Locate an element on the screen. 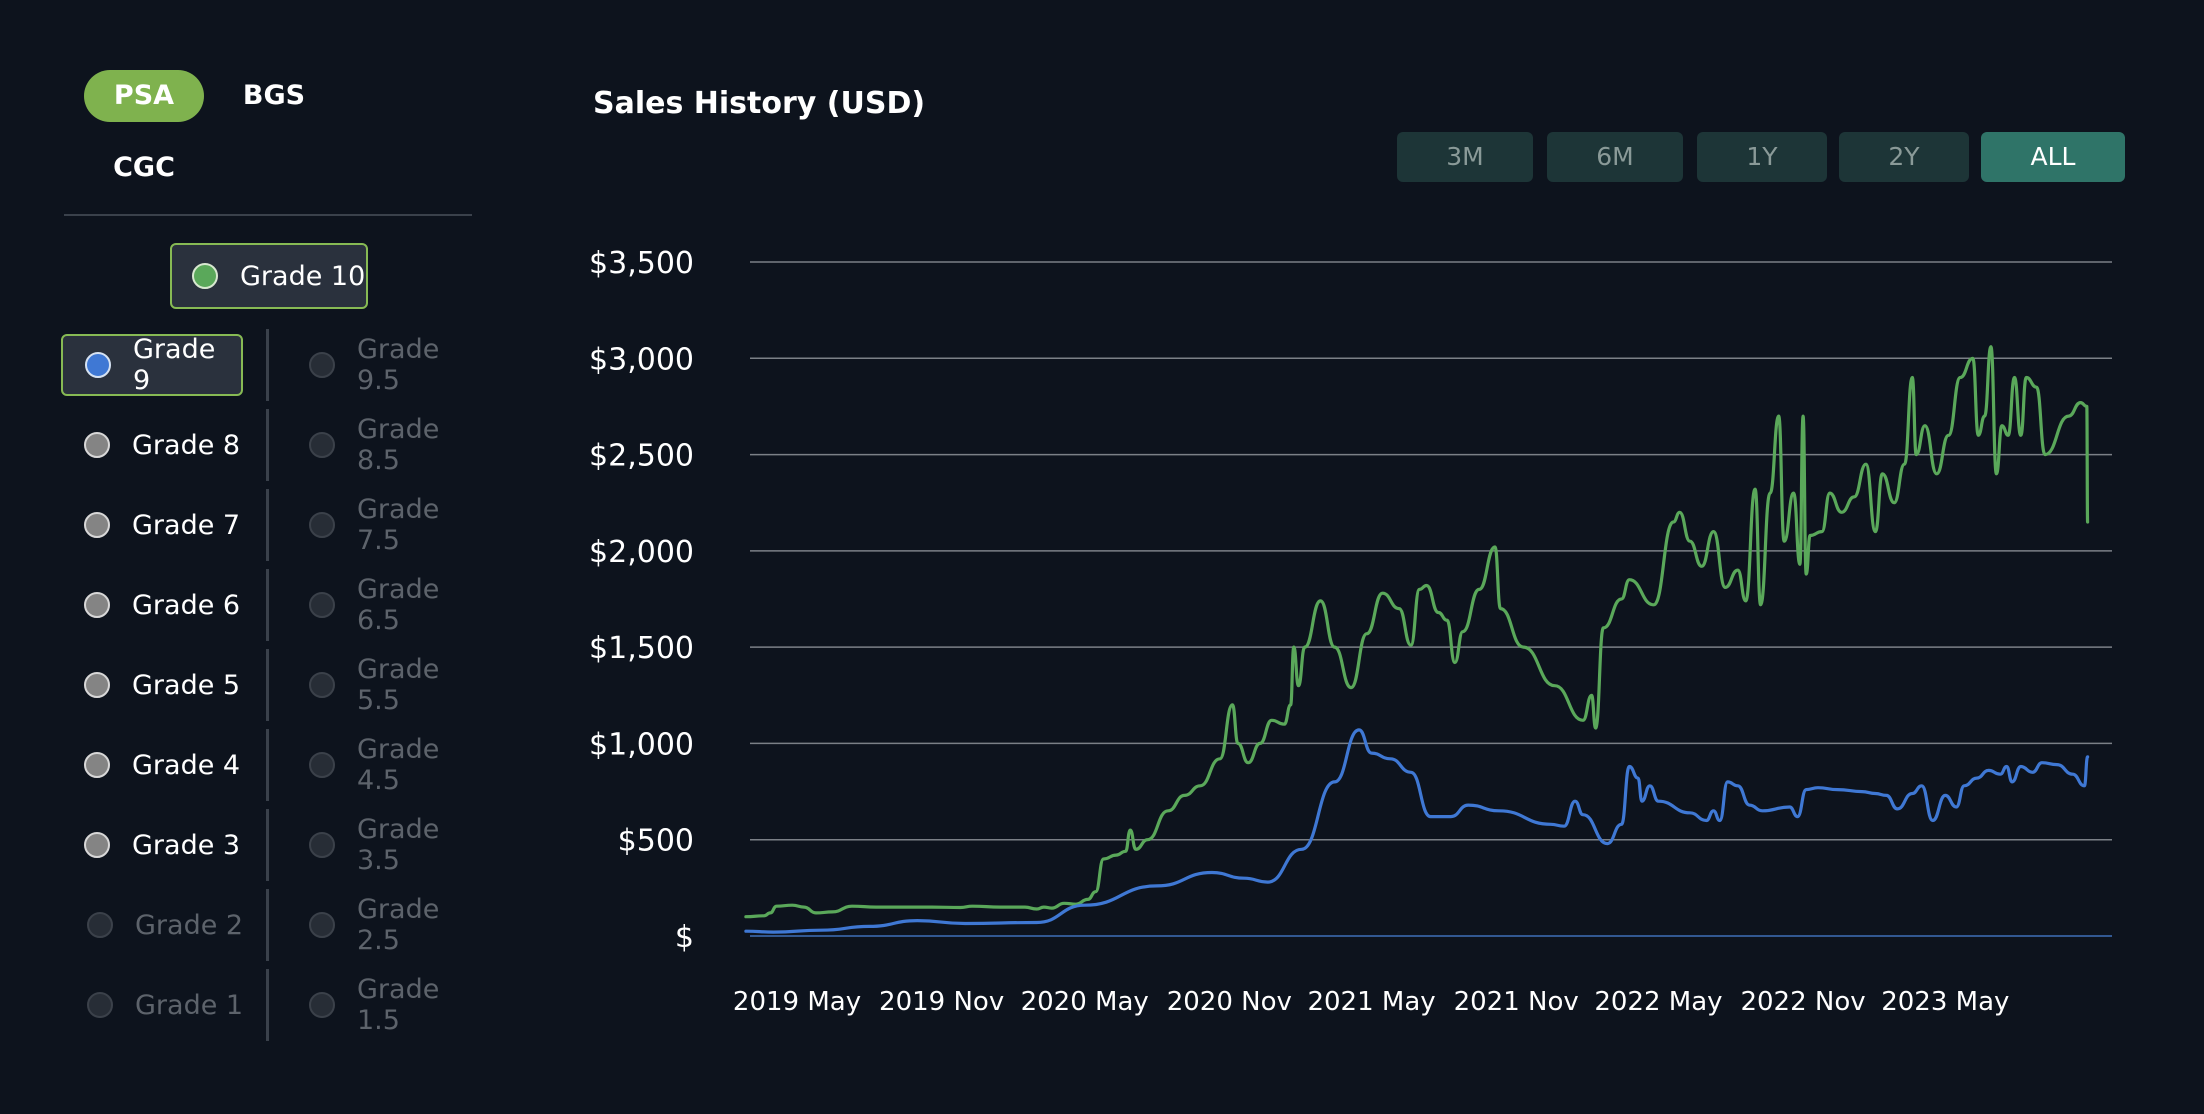  x-tick-label: 2019 May is located at coordinates (797, 1002).